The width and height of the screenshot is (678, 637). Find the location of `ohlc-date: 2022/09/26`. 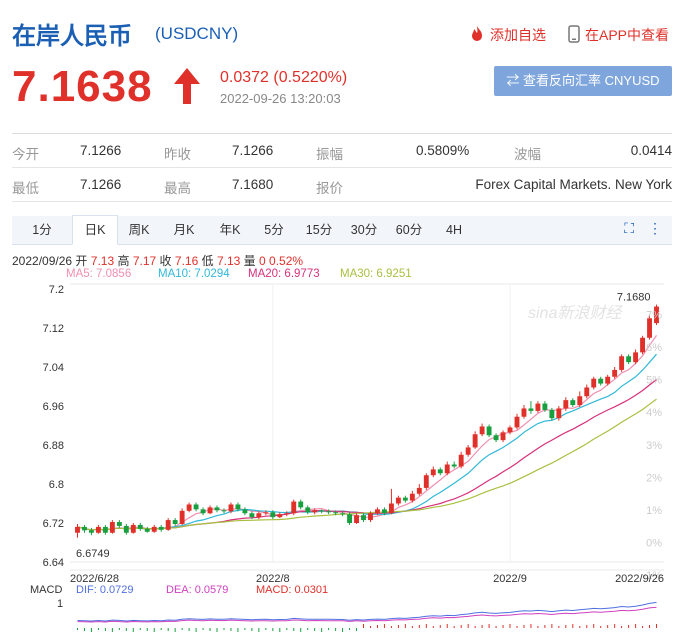

ohlc-date: 2022/09/26 is located at coordinates (42, 261).